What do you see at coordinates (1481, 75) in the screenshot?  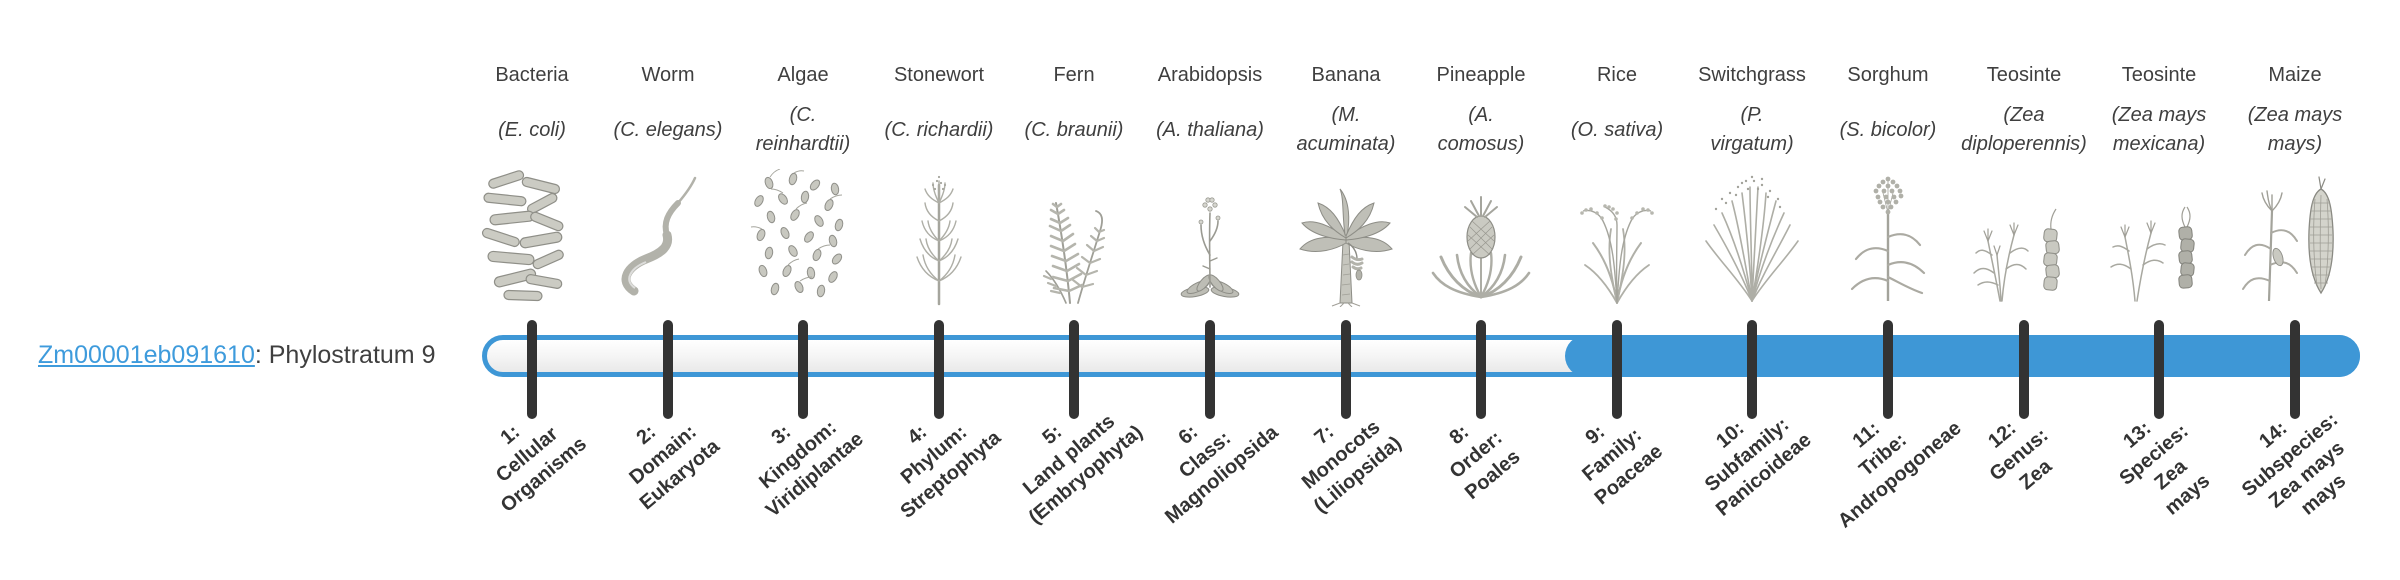 I see `organism-name: Pineapple` at bounding box center [1481, 75].